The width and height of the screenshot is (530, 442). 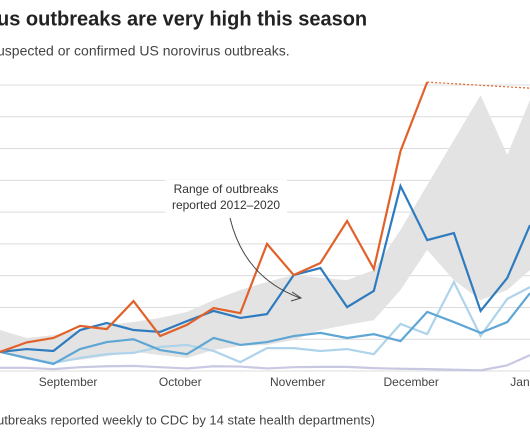 I want to click on x-tick-label: October, so click(x=180, y=382).